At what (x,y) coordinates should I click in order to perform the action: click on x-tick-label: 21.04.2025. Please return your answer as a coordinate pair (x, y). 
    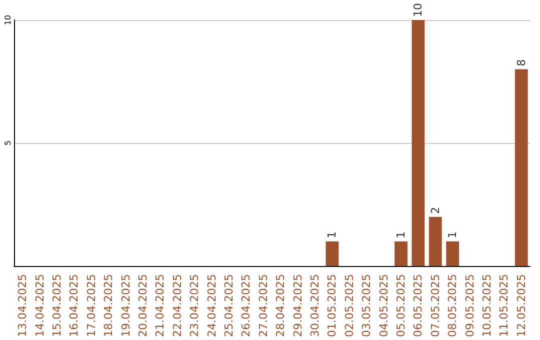
    Looking at the image, I should click on (160, 306).